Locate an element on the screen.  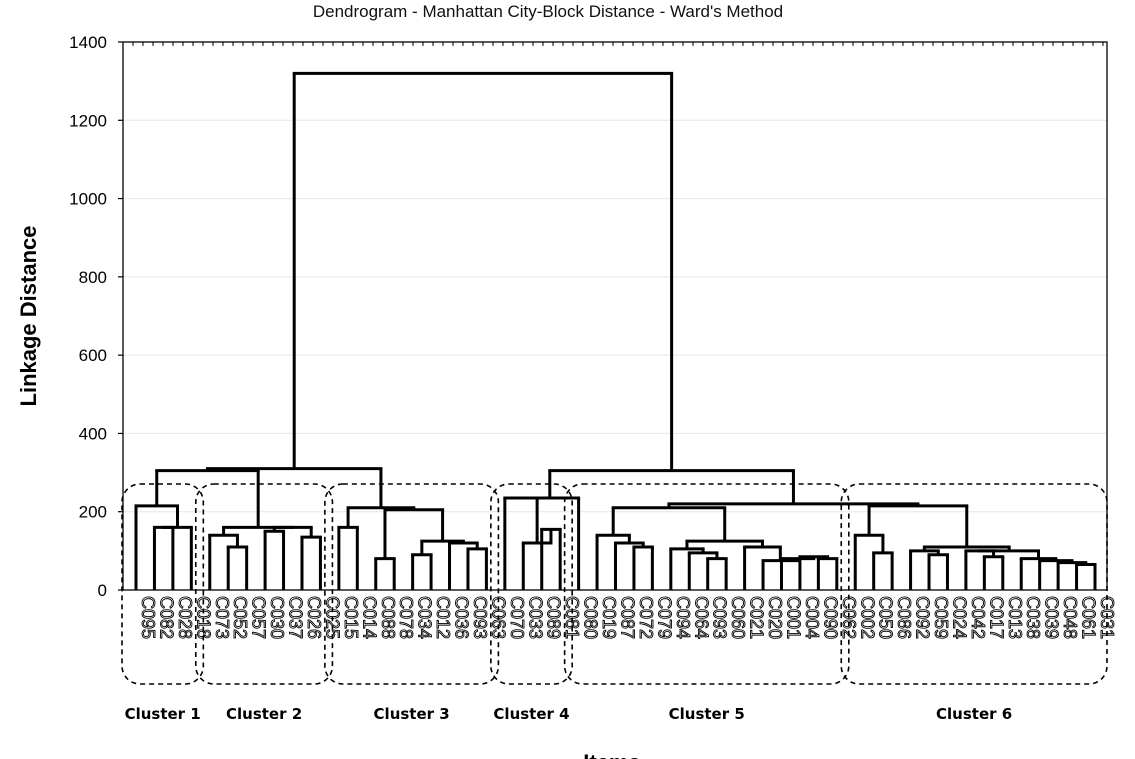
leaf-label: C015 is located at coordinates (351, 617).